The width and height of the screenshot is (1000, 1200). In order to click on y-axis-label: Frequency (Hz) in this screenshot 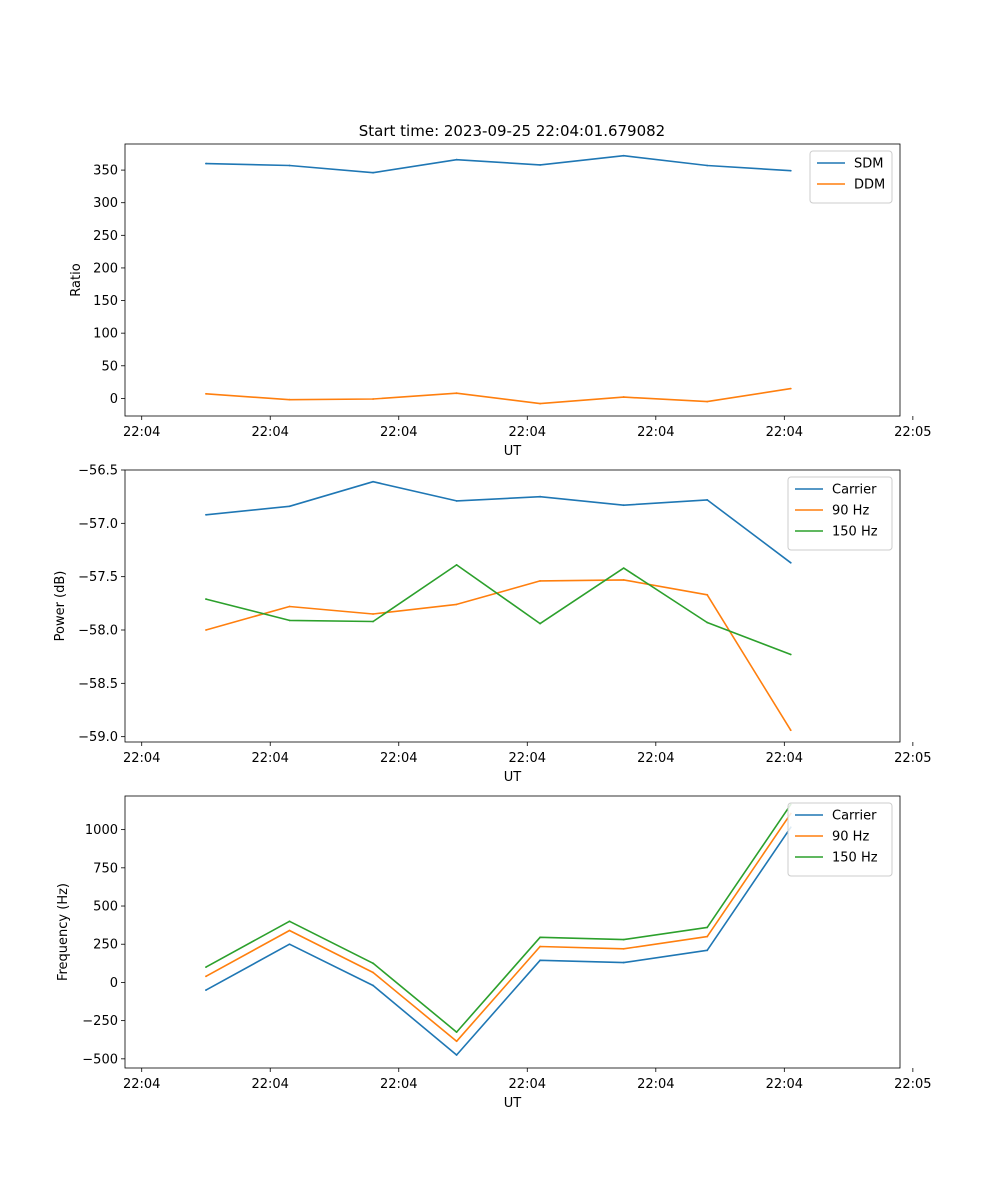, I will do `click(63, 932)`.